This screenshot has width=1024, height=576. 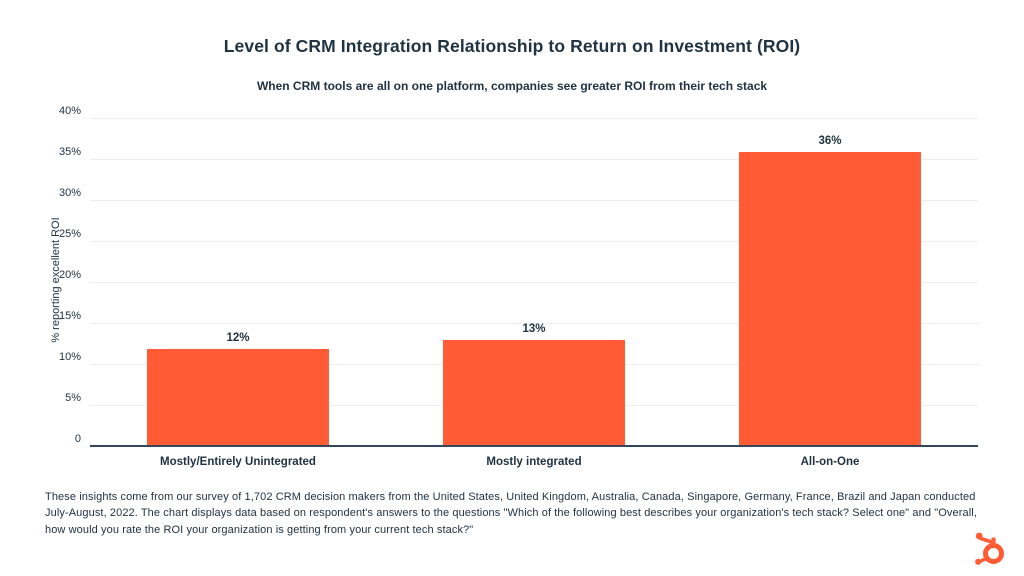 I want to click on hubspot-sprocket-icon, so click(x=989, y=548).